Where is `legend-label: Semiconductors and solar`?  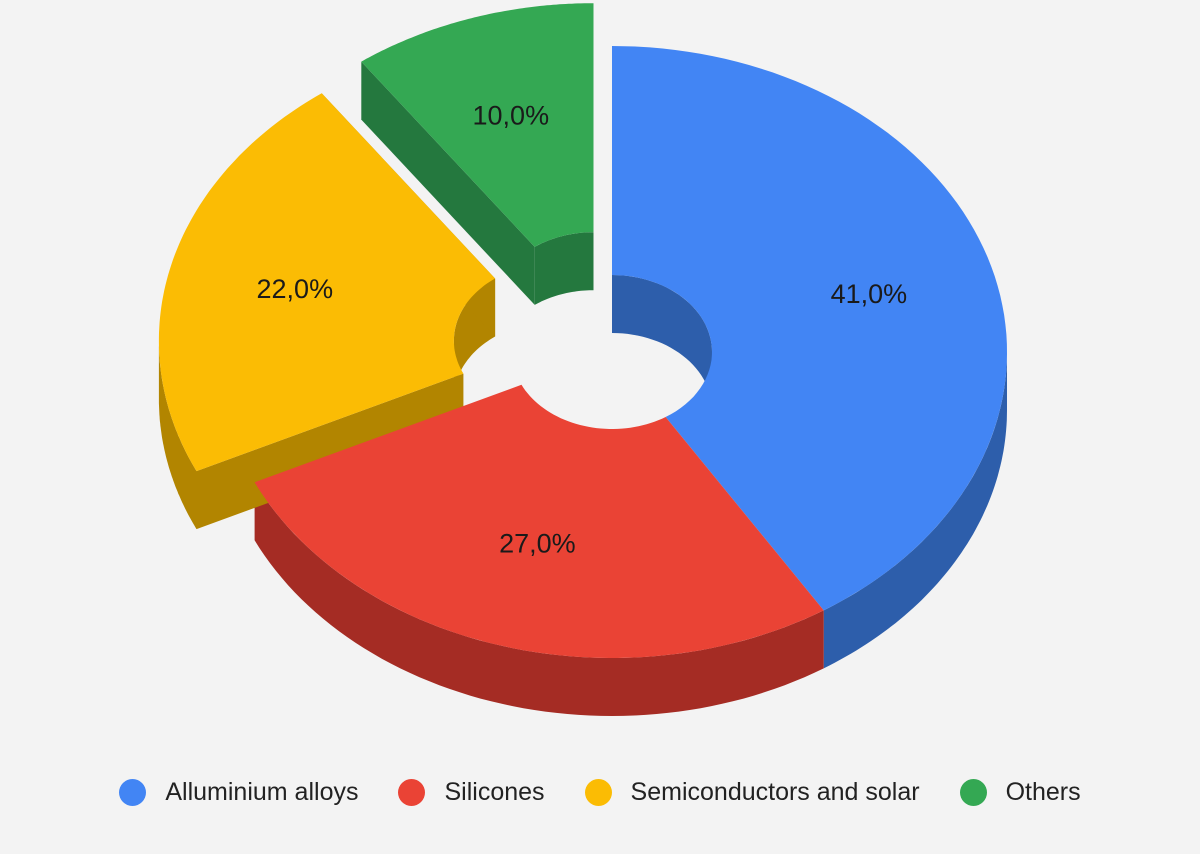
legend-label: Semiconductors and solar is located at coordinates (775, 791).